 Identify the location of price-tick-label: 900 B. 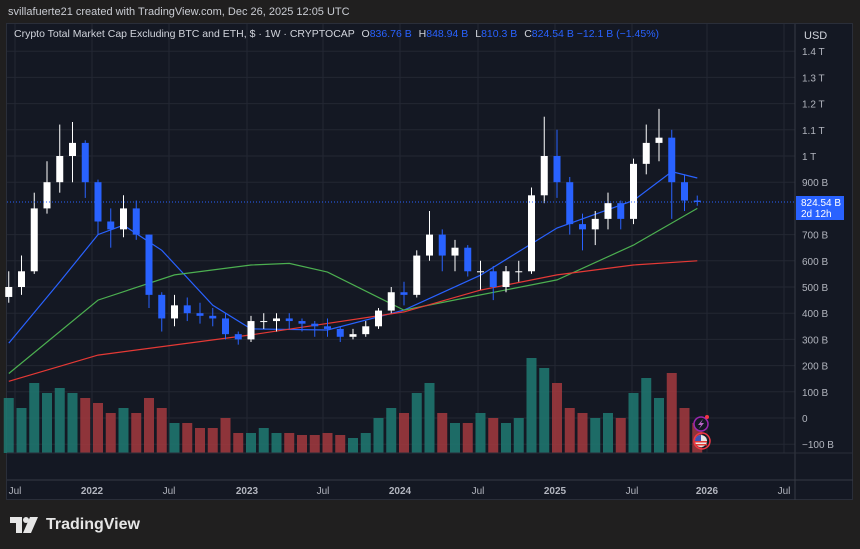
(815, 183).